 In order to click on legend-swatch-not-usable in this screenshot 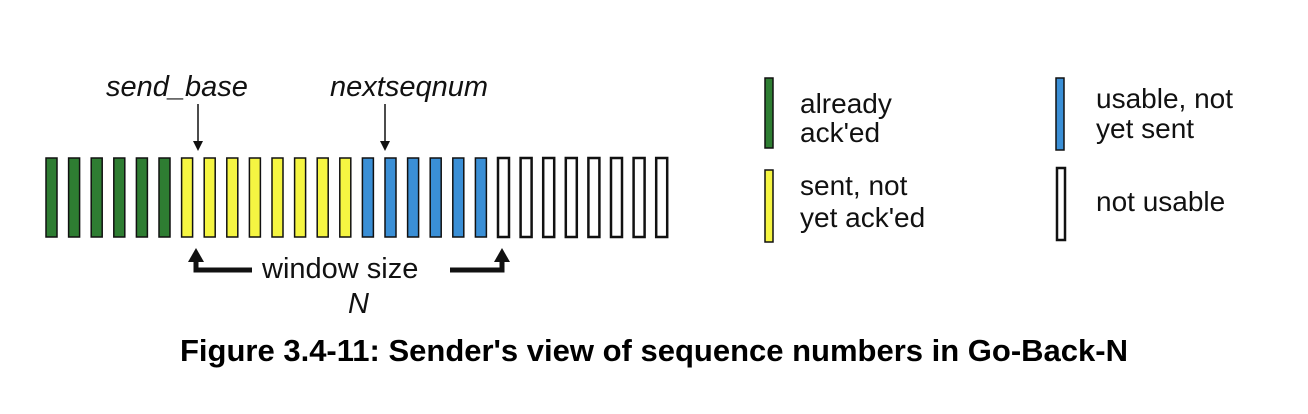, I will do `click(1061, 204)`.